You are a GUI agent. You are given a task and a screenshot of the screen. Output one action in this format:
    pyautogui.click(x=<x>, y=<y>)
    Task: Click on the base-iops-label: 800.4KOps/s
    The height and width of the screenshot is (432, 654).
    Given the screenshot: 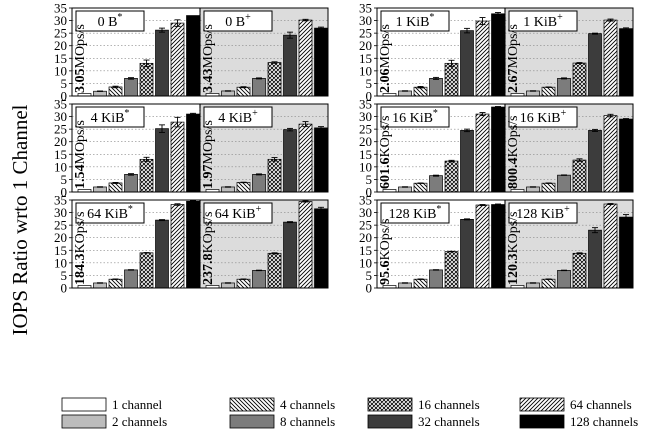 What is the action you would take?
    pyautogui.click(x=513, y=152)
    